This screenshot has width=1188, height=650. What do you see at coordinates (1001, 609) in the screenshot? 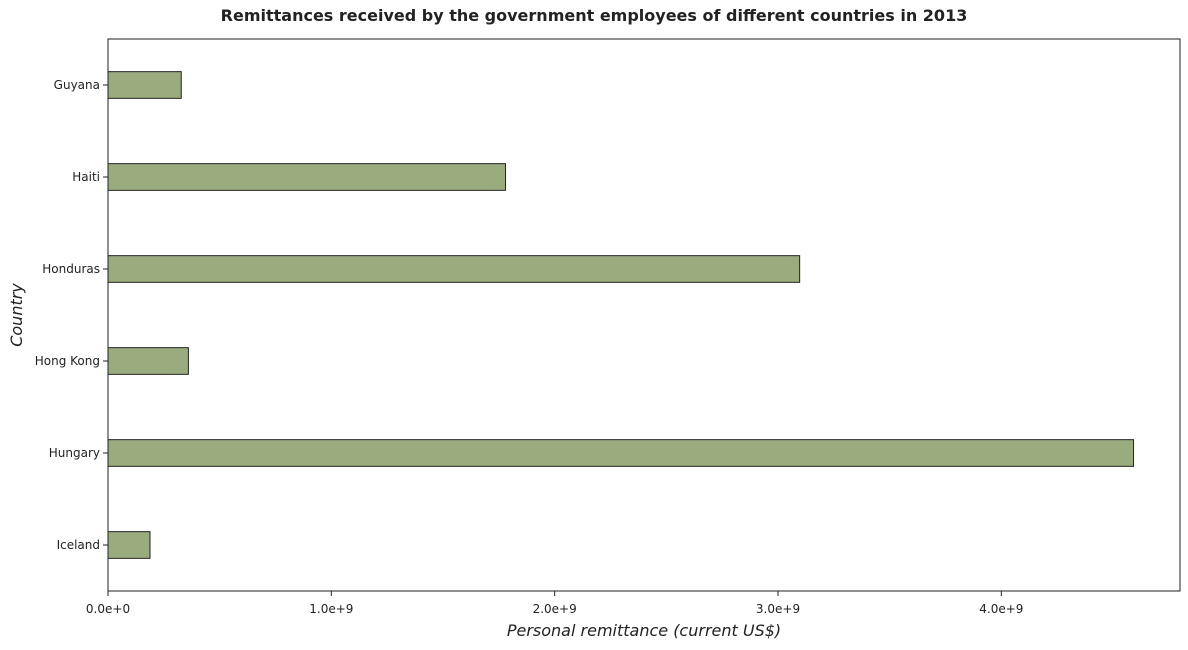
I see `x-tick-label: 4.0e+9` at bounding box center [1001, 609].